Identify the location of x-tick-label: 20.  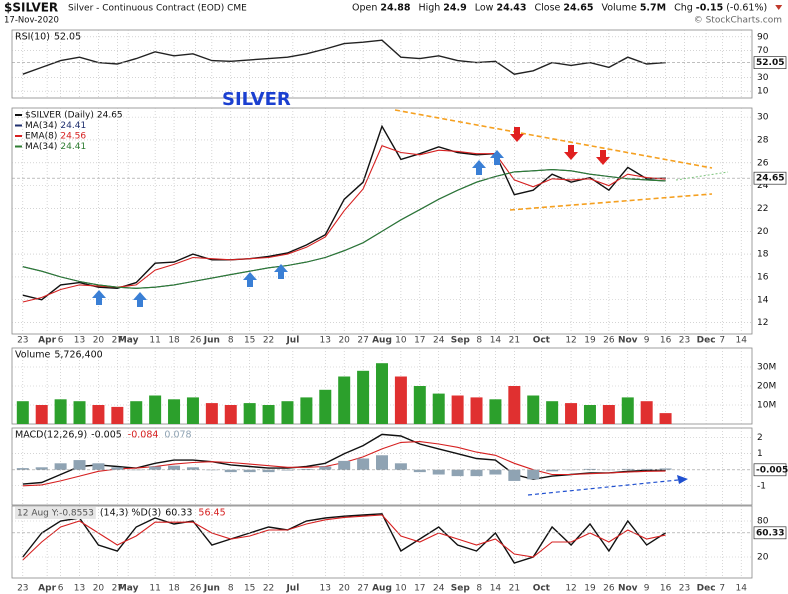
(99, 589).